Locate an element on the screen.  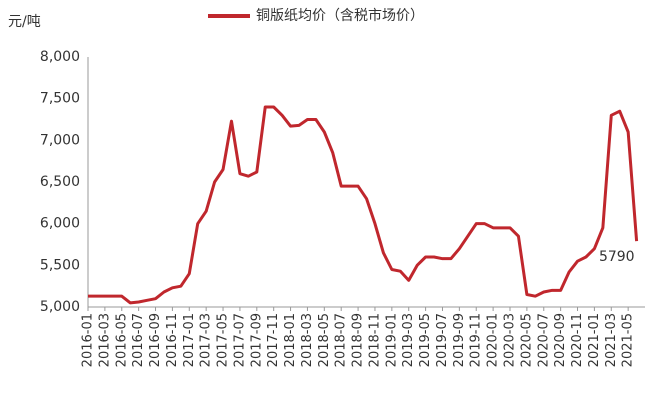
x-tick-label: 2019-11 is located at coordinates (476, 340).